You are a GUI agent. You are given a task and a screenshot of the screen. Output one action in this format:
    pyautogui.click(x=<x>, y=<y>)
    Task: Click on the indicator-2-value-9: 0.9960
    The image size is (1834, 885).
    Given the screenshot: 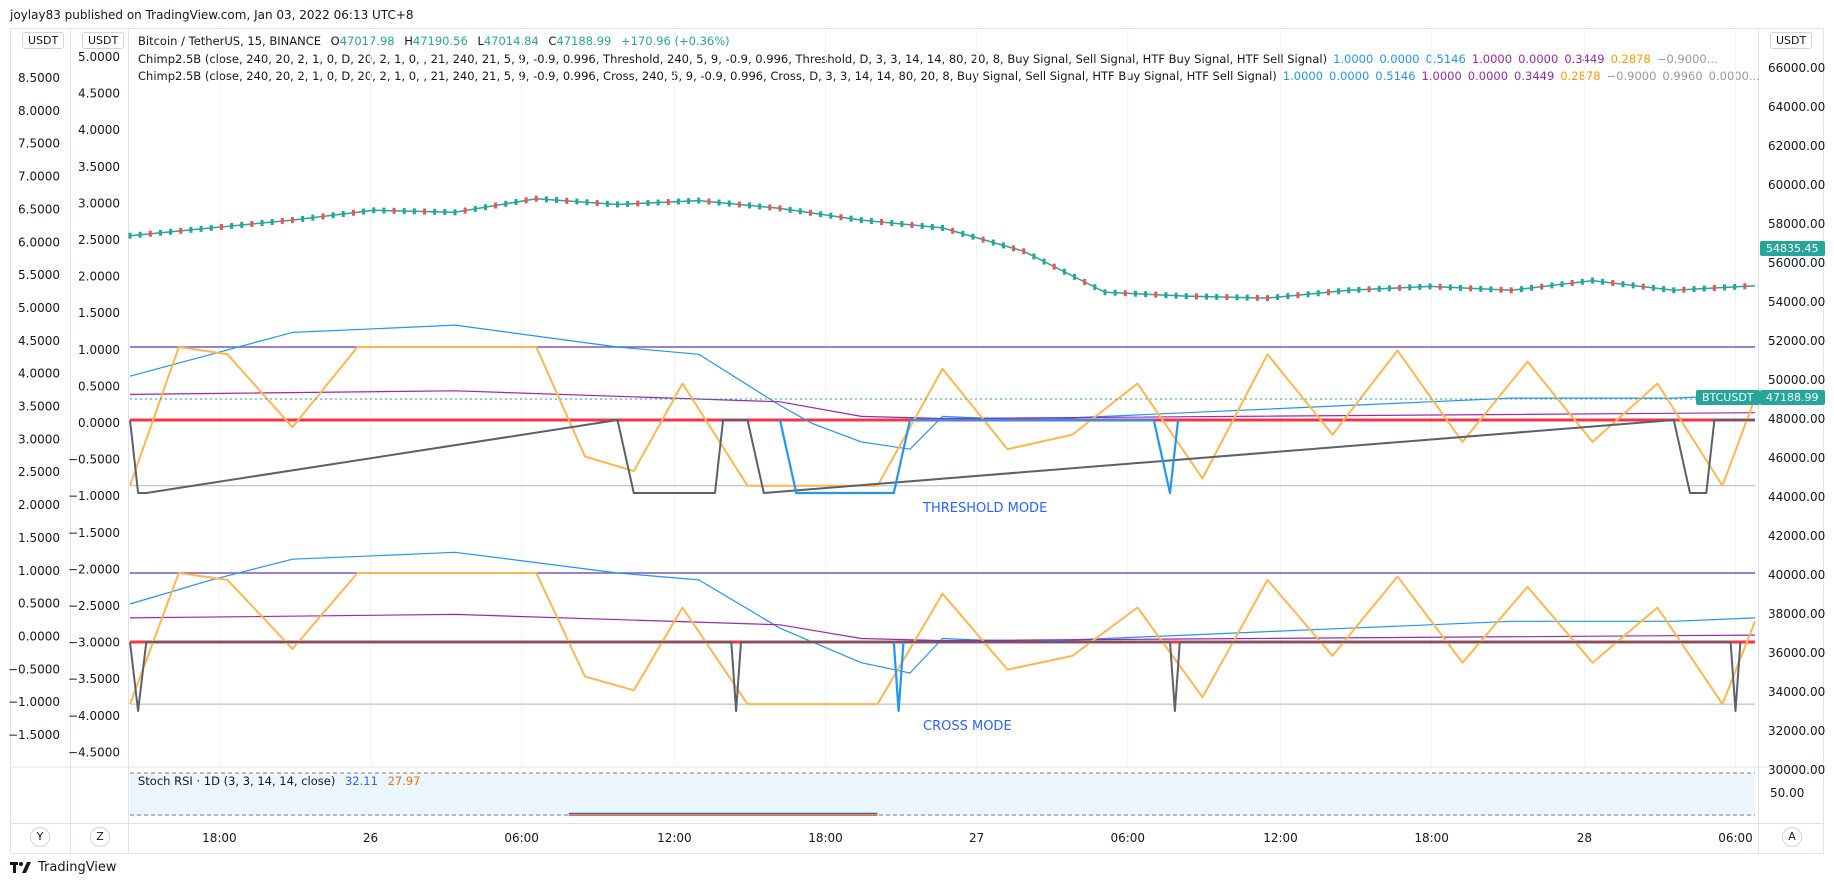 What is the action you would take?
    pyautogui.click(x=1682, y=76)
    